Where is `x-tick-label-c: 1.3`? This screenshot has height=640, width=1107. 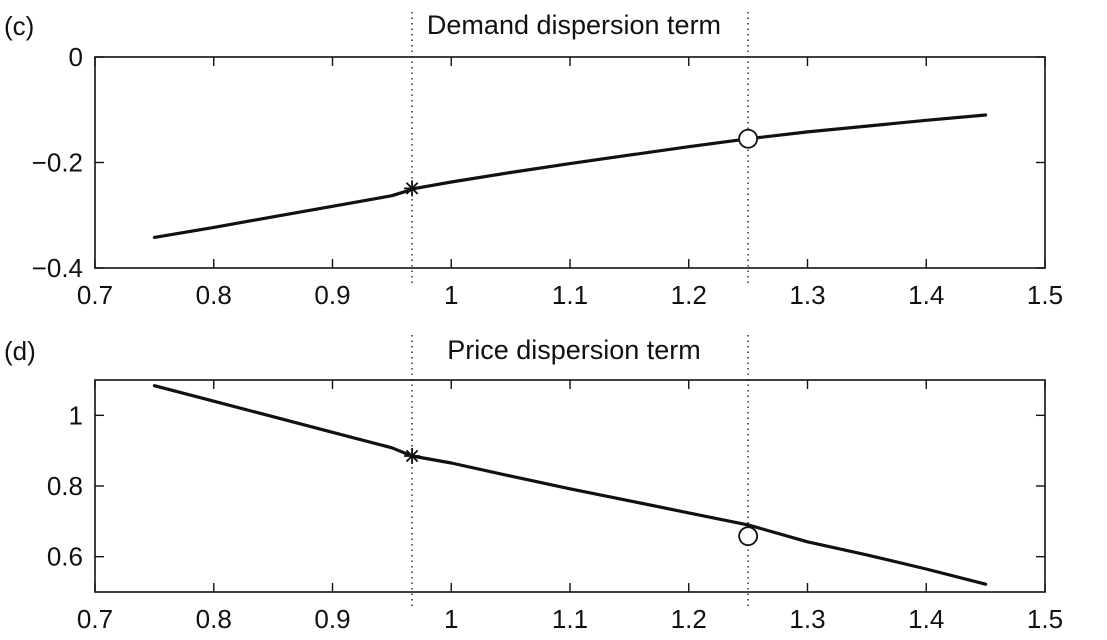 x-tick-label-c: 1.3 is located at coordinates (807, 295).